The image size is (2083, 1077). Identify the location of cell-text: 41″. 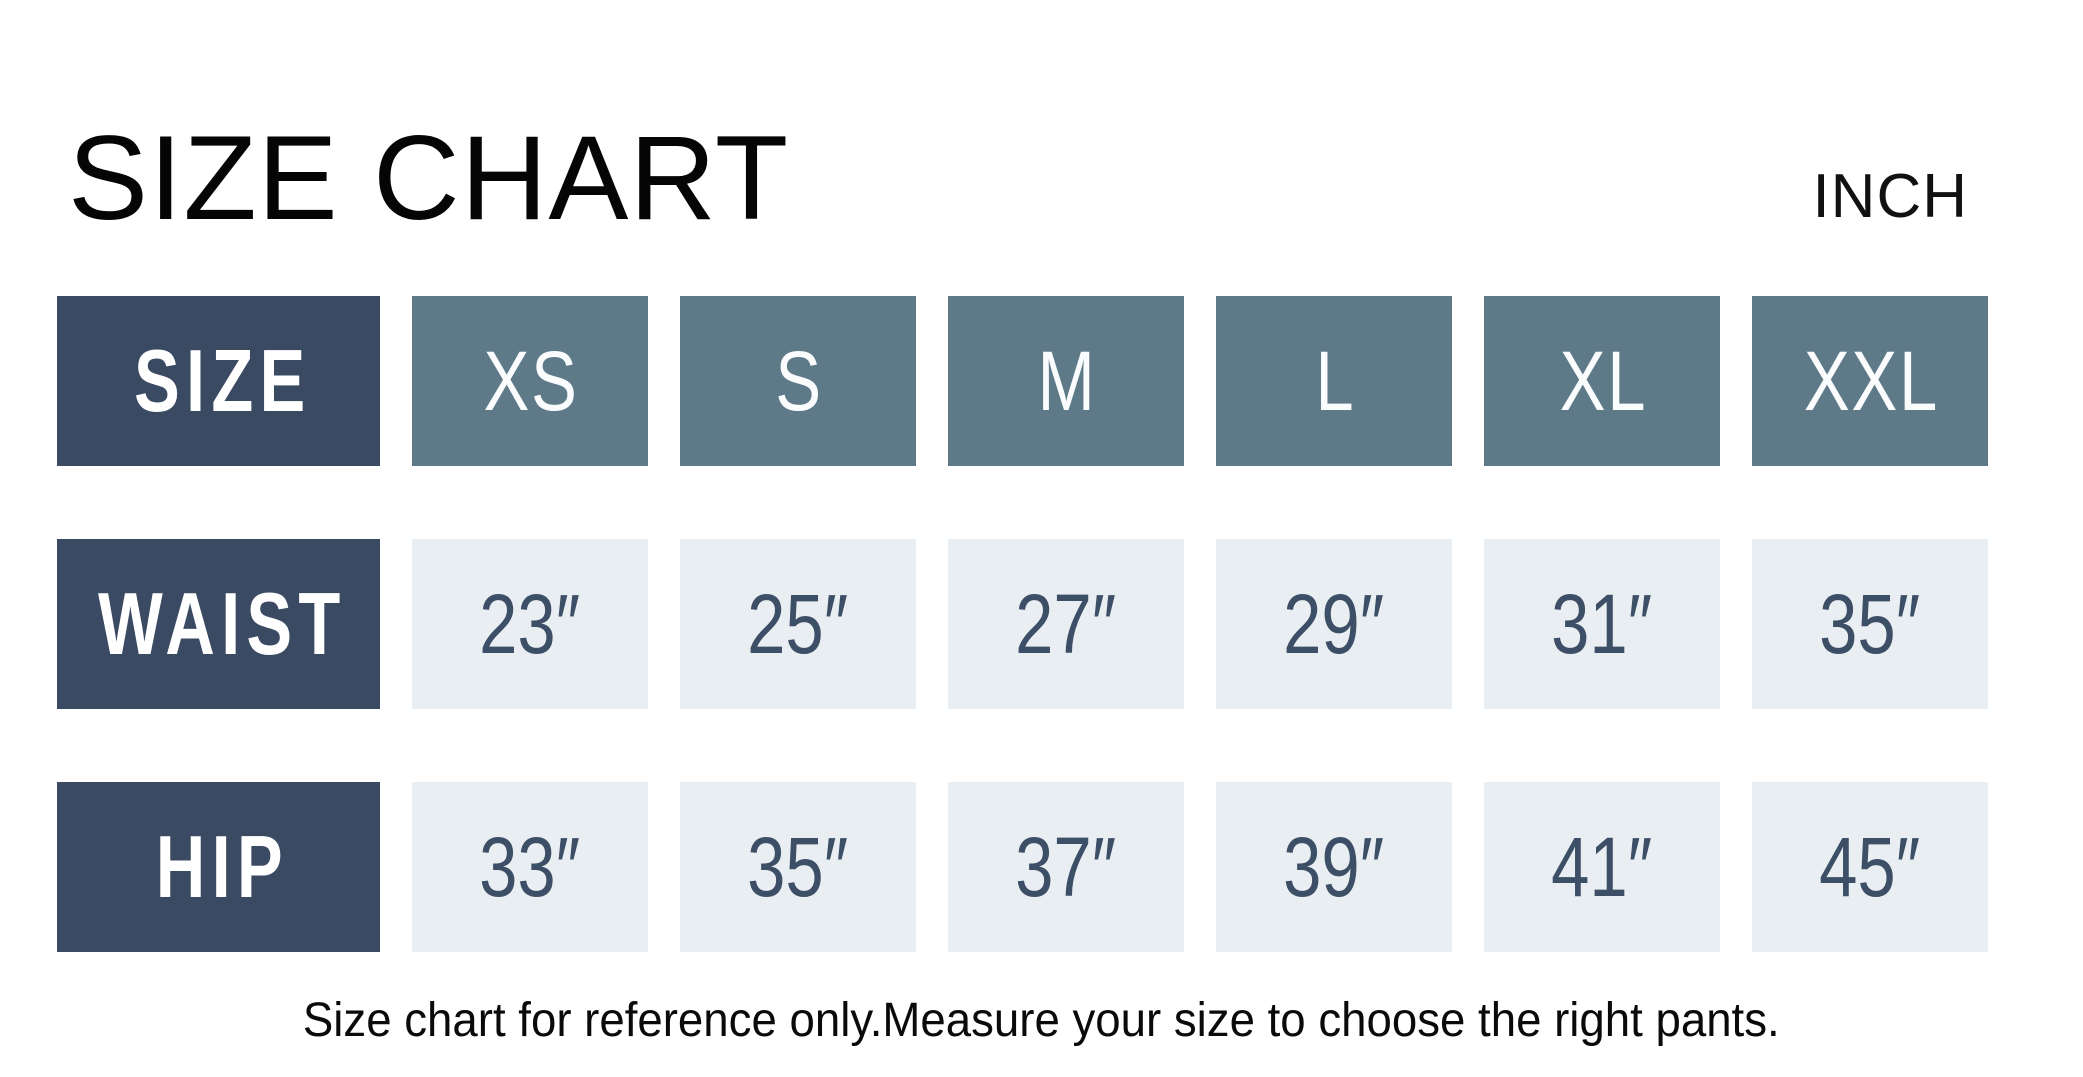
(1602, 867).